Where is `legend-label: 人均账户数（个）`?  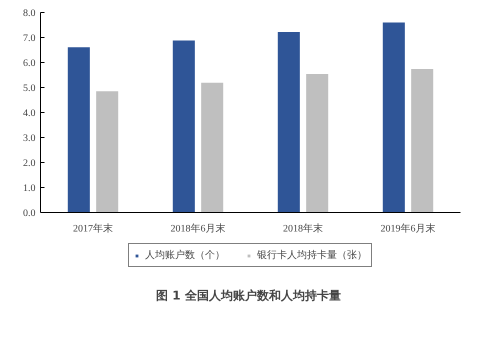
legend-label: 人均账户数（个） is located at coordinates (185, 255).